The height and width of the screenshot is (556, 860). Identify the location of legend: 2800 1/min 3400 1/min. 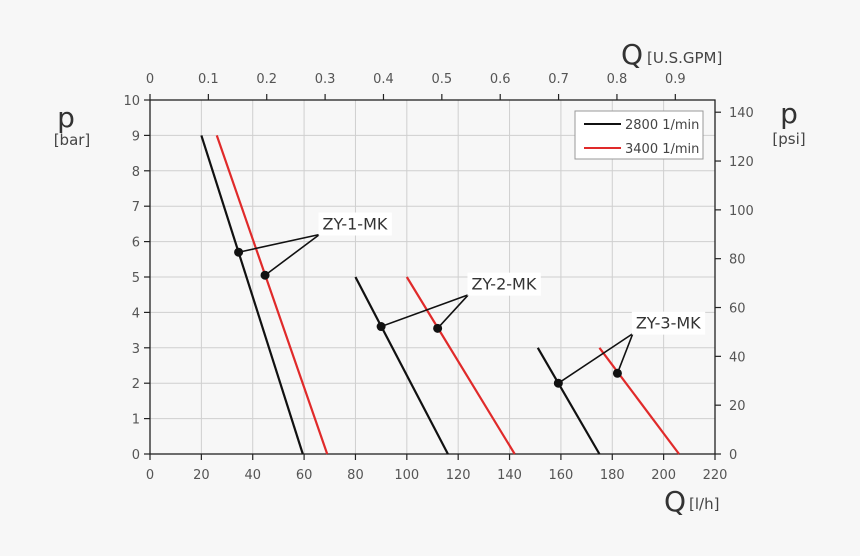
(639, 135).